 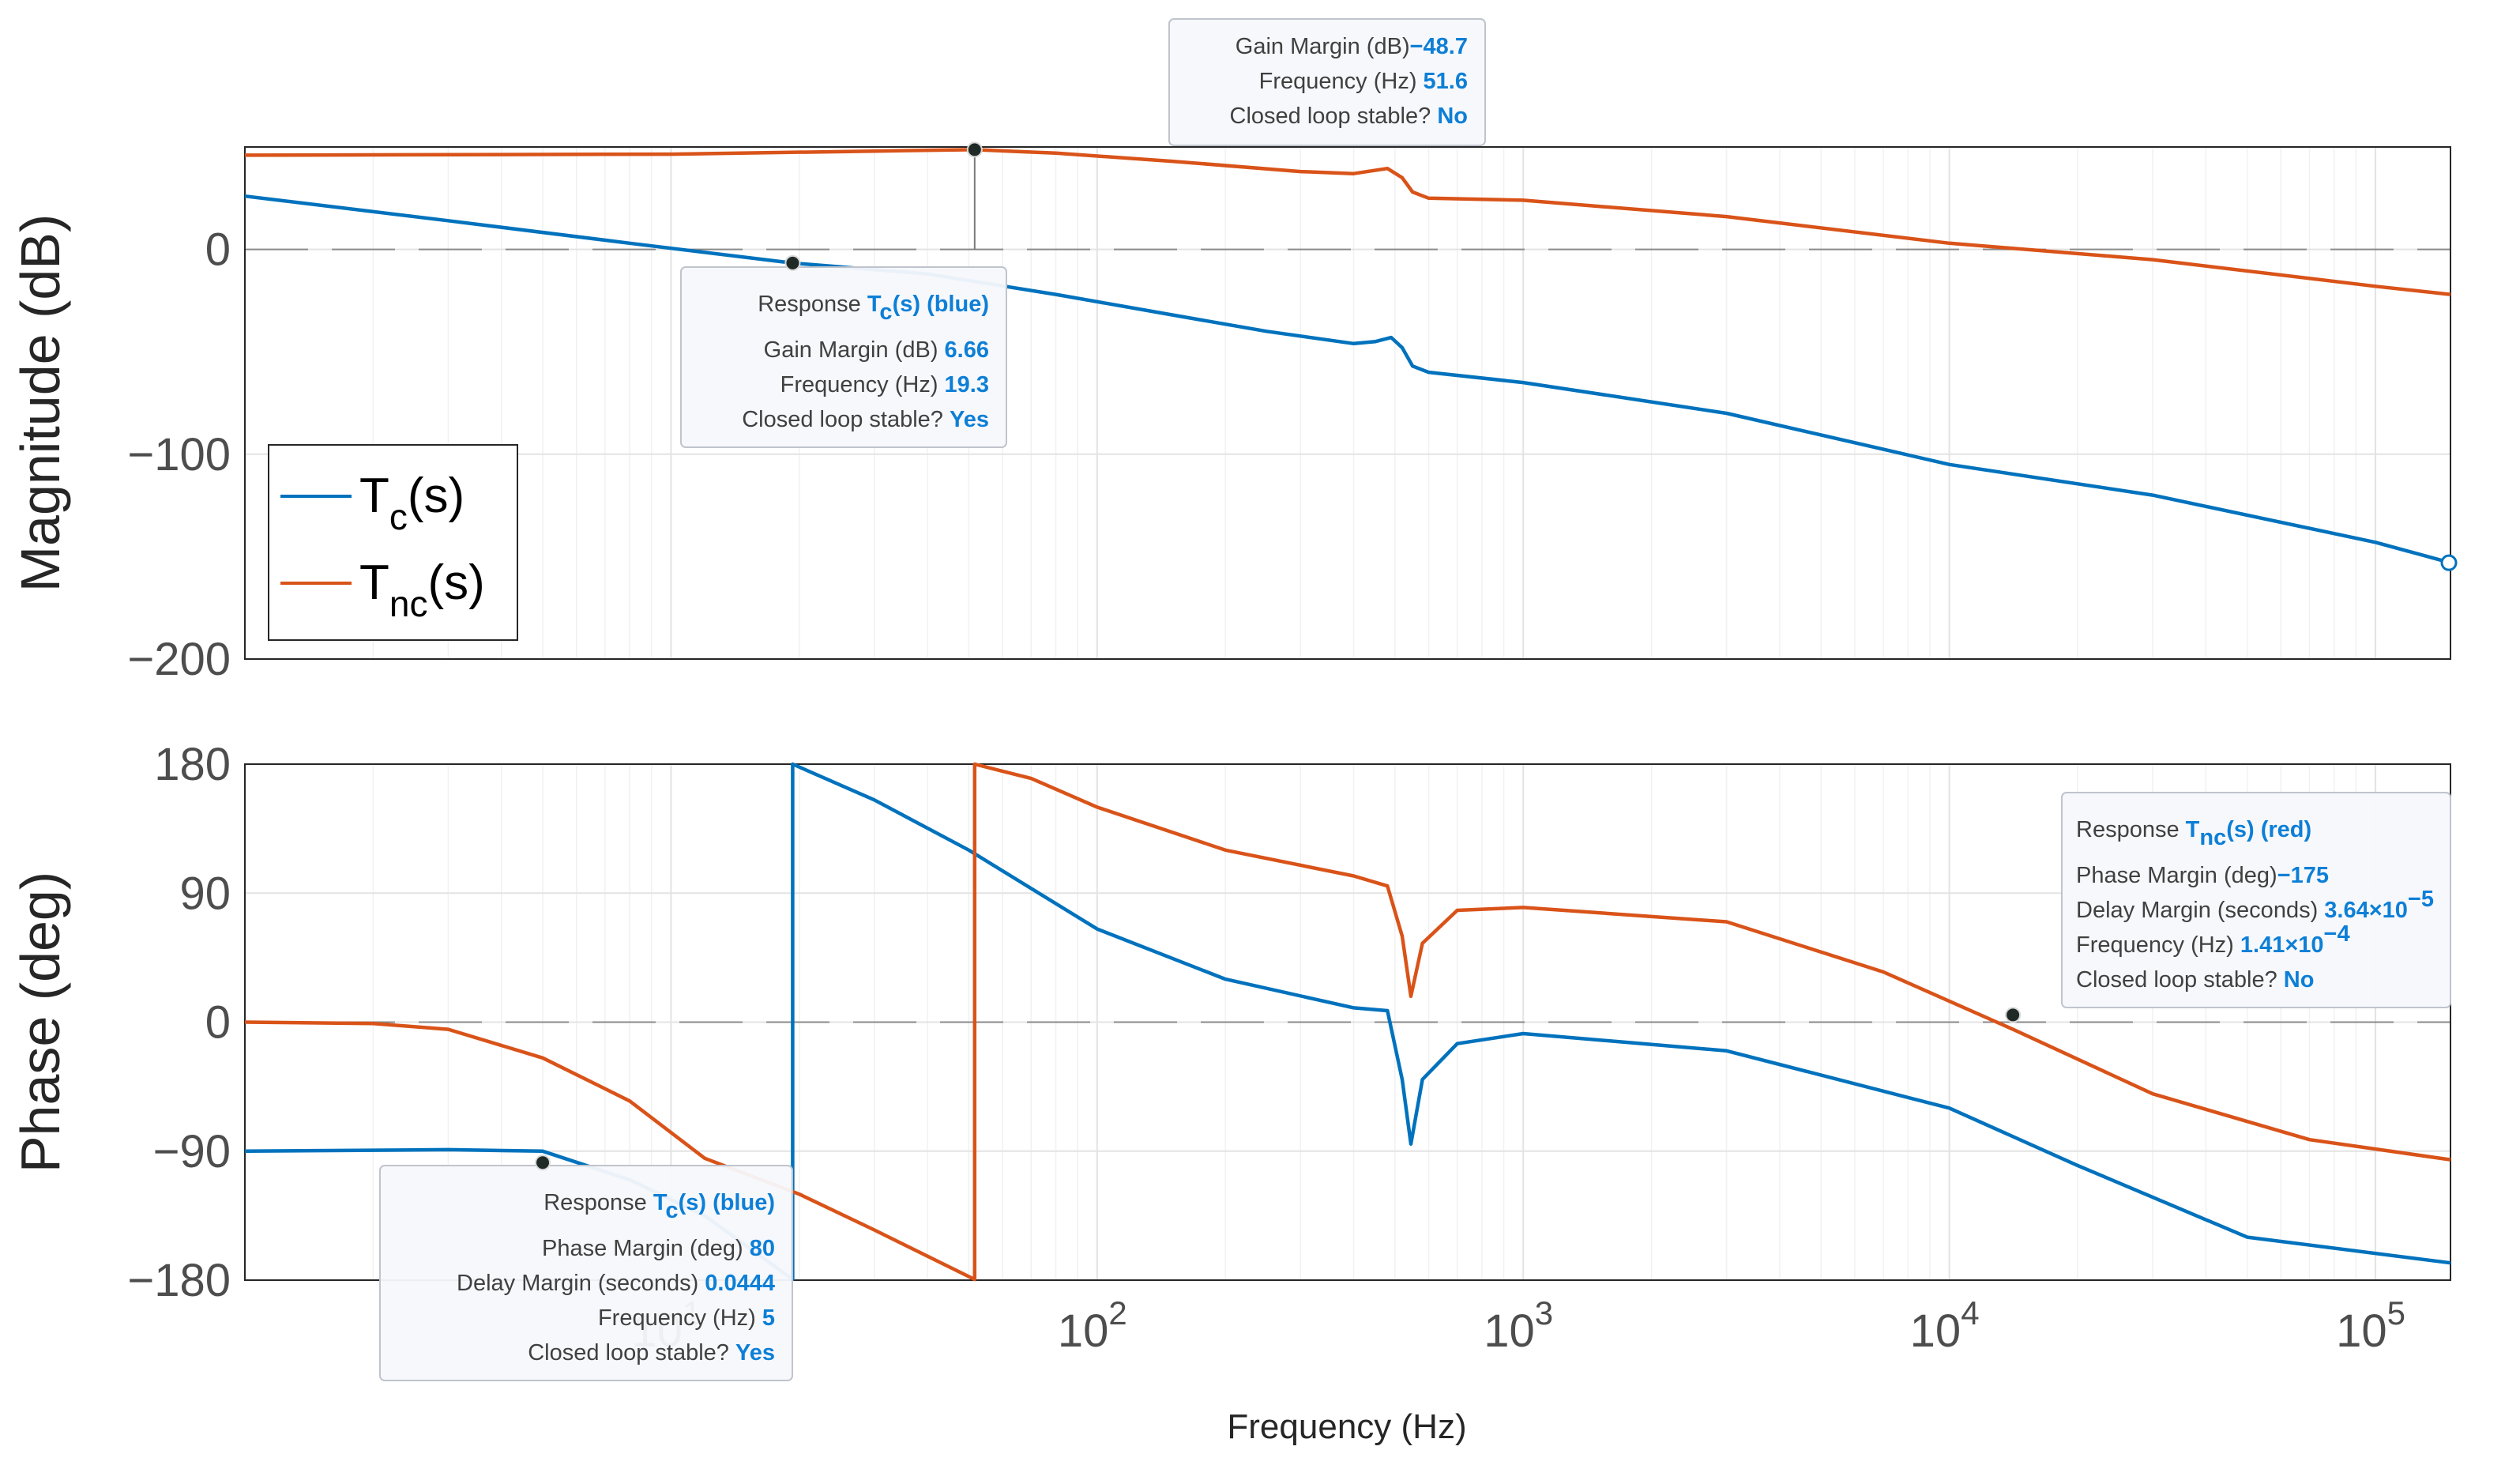 I want to click on y-tick-label: −180, so click(x=179, y=1280).